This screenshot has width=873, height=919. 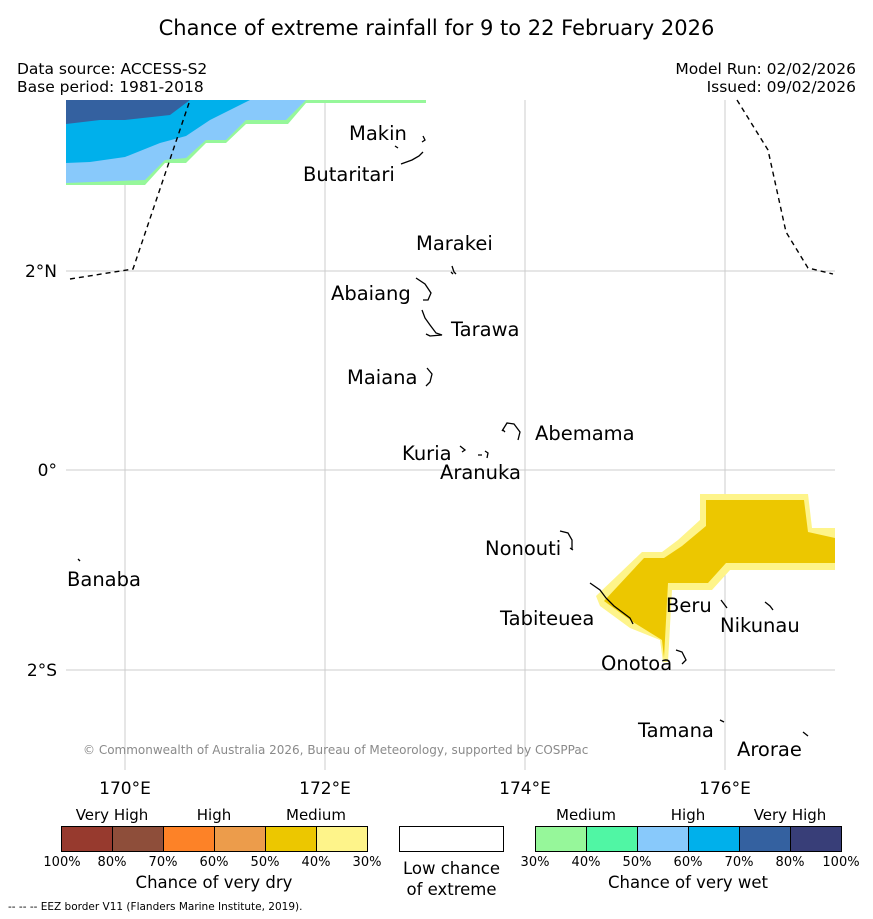 I want to click on lat-label-equator: 0°, so click(x=47, y=471).